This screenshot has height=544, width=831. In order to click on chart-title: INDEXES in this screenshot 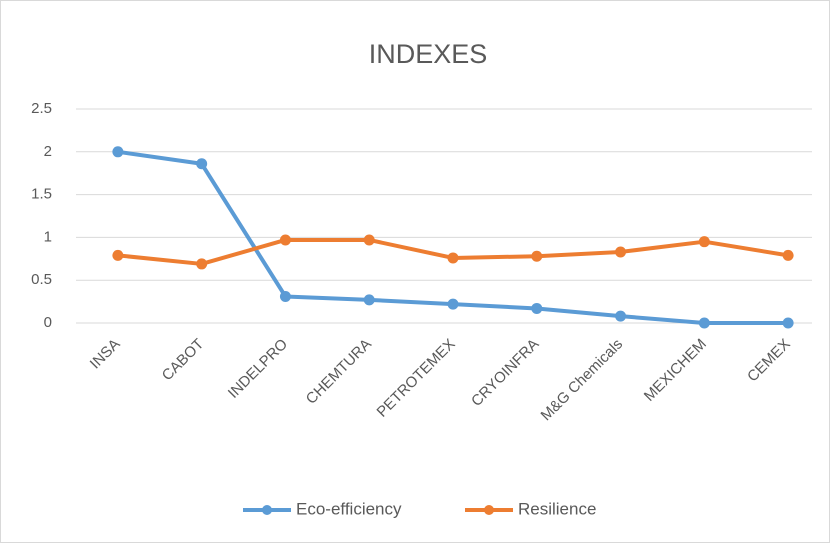, I will do `click(428, 54)`.